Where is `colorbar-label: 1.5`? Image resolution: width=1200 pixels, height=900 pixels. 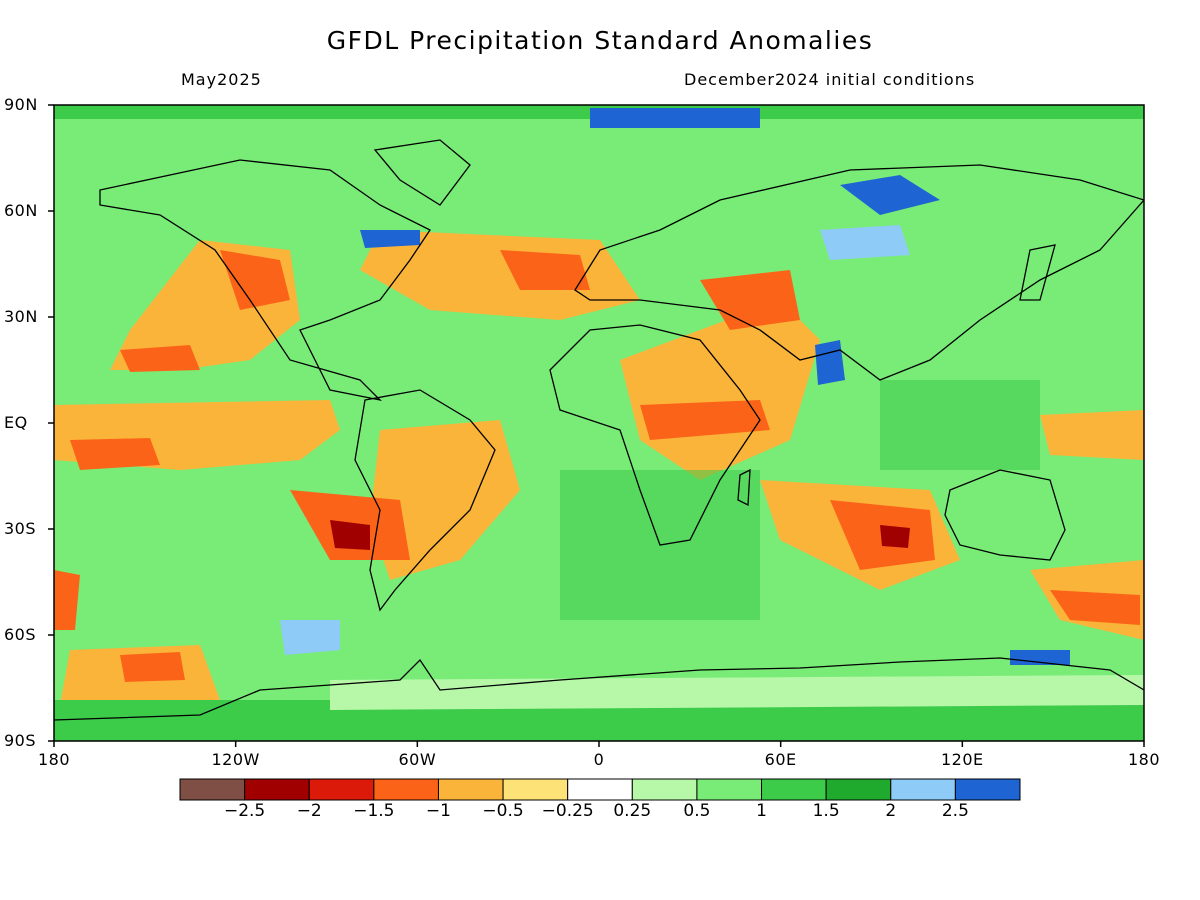
colorbar-label: 1.5 is located at coordinates (826, 811).